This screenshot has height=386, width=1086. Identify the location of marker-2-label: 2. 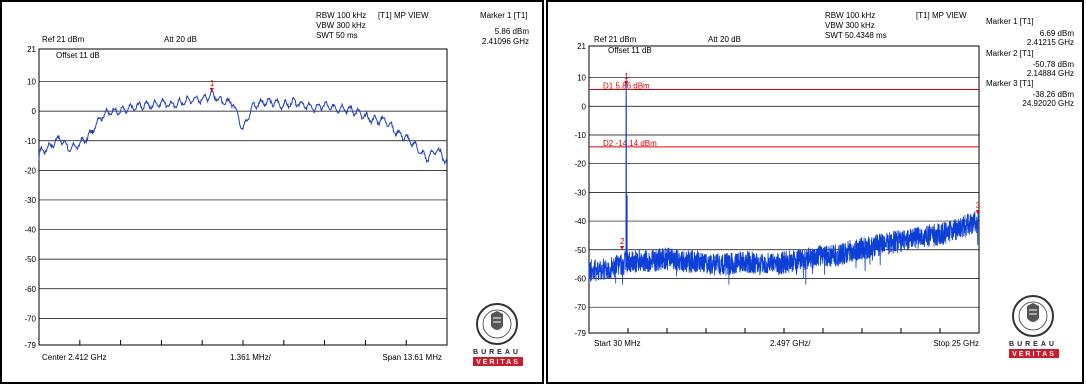
(622, 241).